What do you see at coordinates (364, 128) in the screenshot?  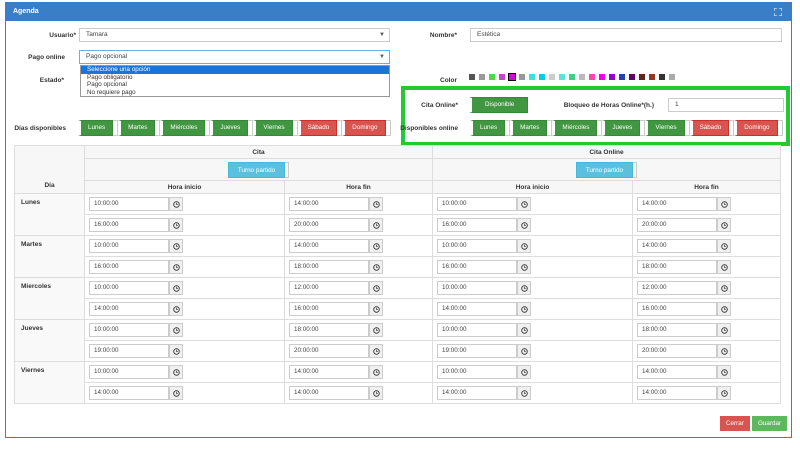 I see `day-button-domingo: Domingo` at bounding box center [364, 128].